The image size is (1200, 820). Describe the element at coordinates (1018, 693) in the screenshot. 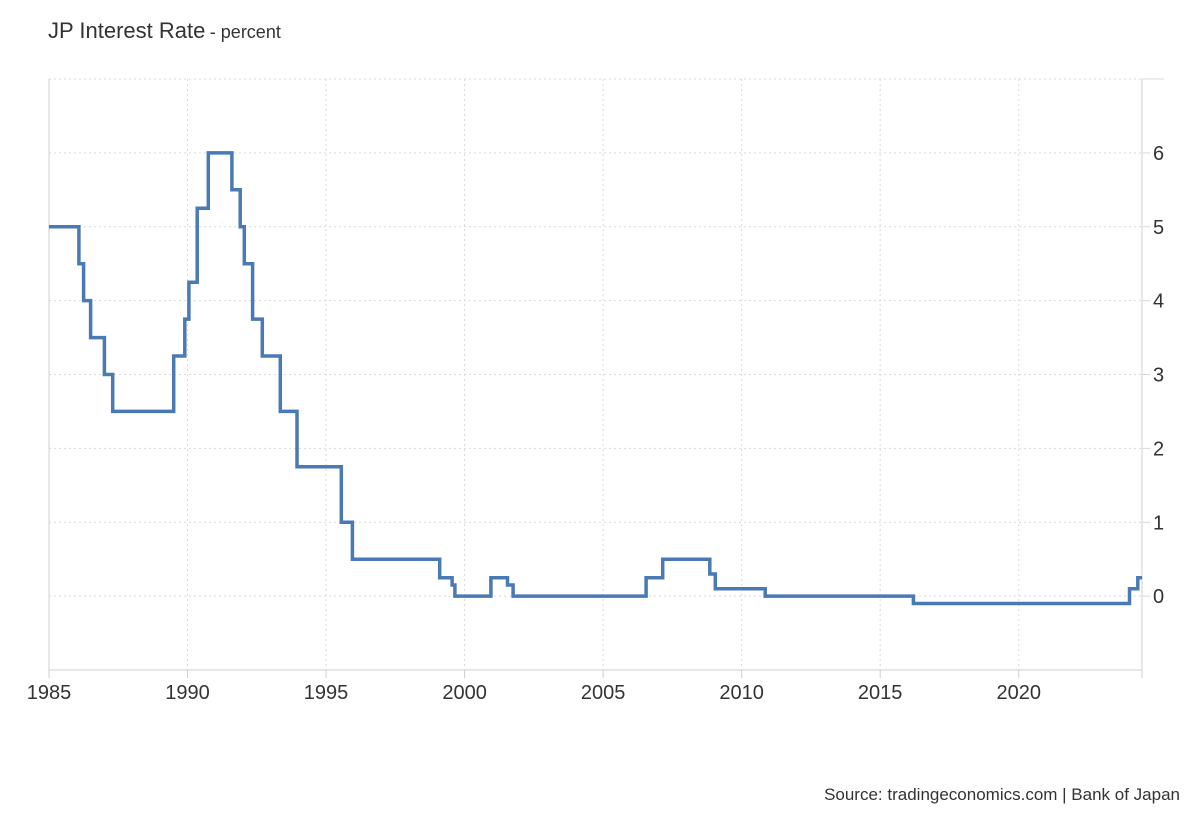

I see `x-tick-label: 2020` at that location.